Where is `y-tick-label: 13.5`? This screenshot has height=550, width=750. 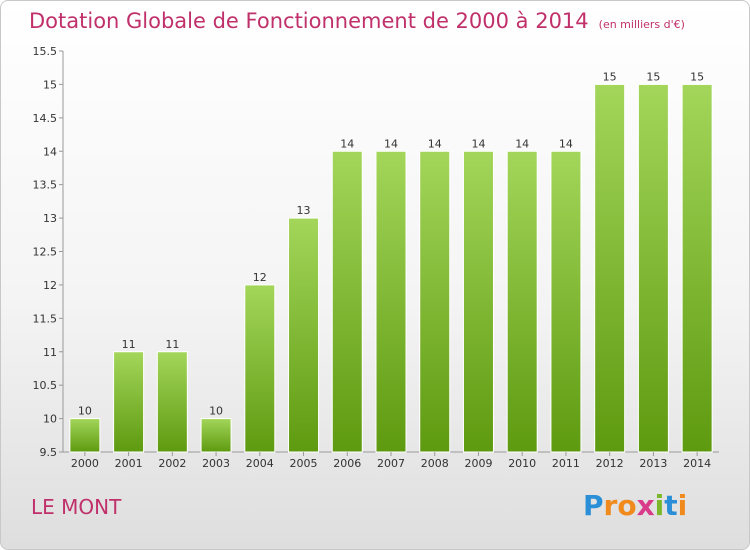 y-tick-label: 13.5 is located at coordinates (45, 185).